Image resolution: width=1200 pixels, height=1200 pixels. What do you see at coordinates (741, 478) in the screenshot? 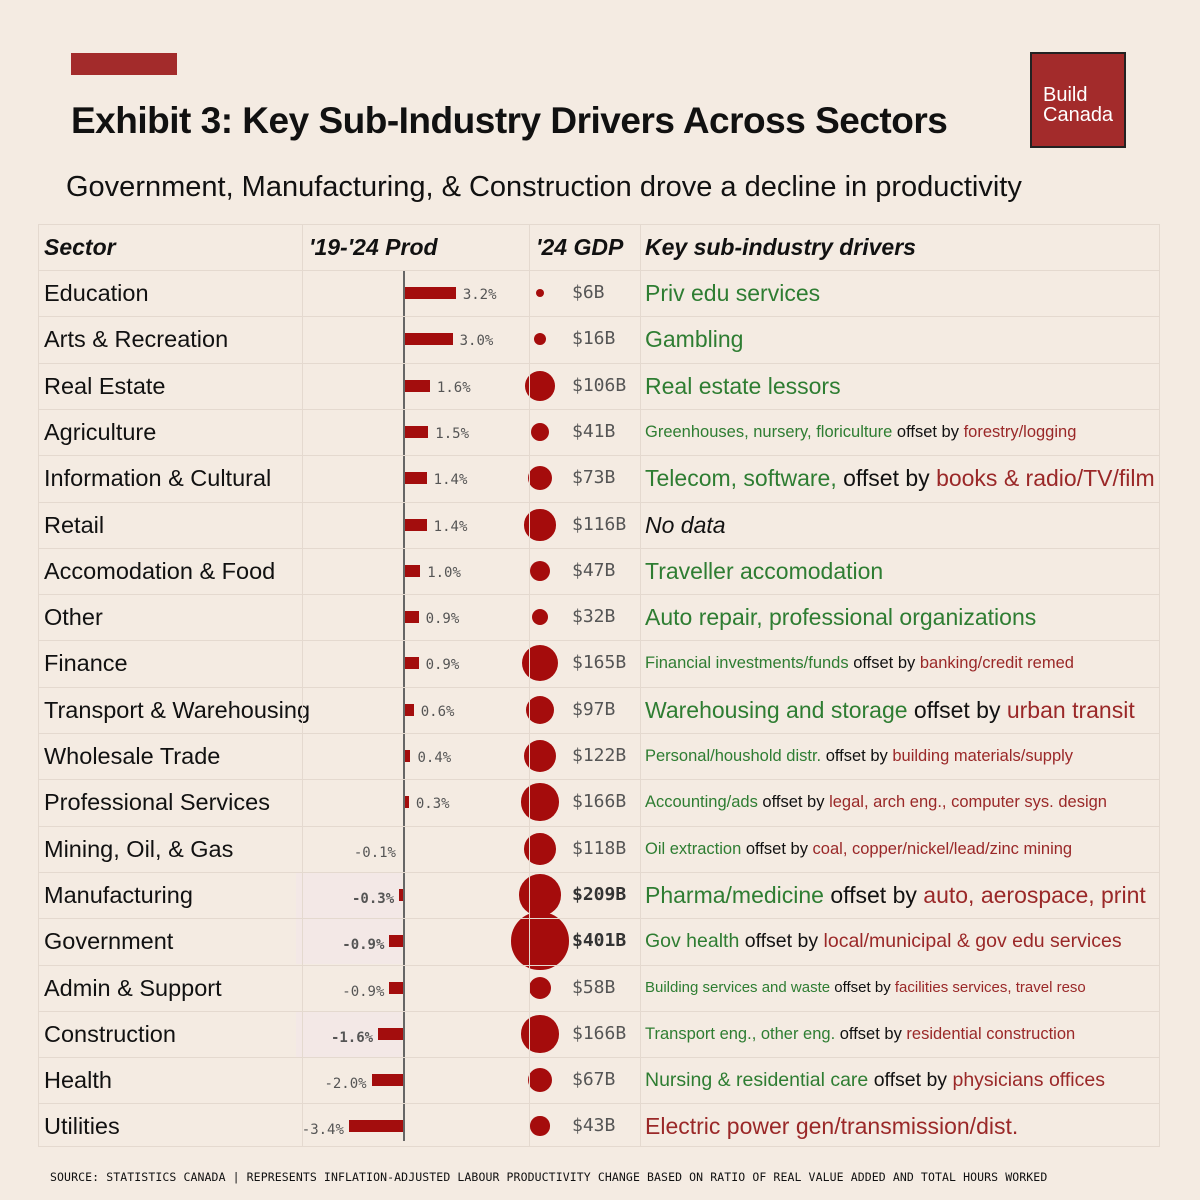
I see `driver-segment: Telecom, software,` at bounding box center [741, 478].